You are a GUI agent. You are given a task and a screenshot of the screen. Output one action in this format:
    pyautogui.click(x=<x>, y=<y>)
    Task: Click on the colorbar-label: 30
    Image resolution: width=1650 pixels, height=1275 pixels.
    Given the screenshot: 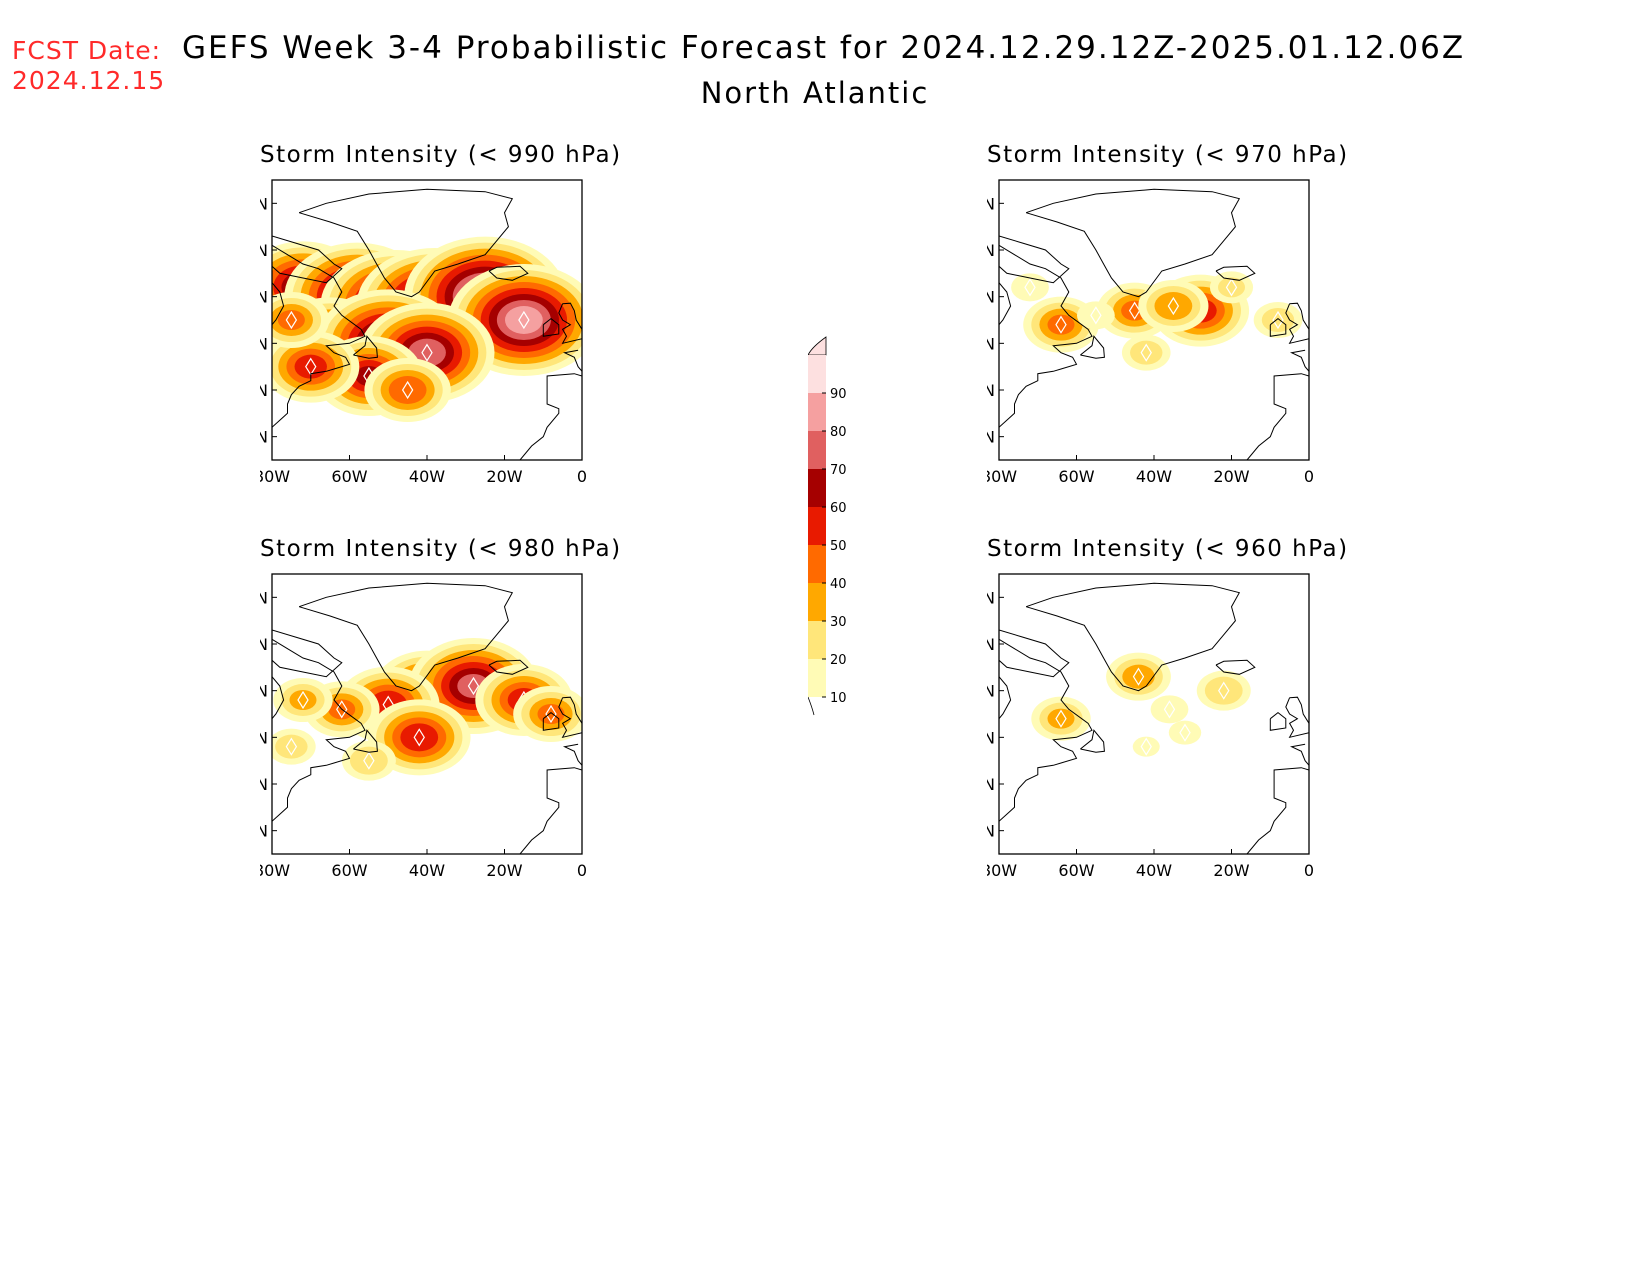 What is the action you would take?
    pyautogui.click(x=838, y=622)
    